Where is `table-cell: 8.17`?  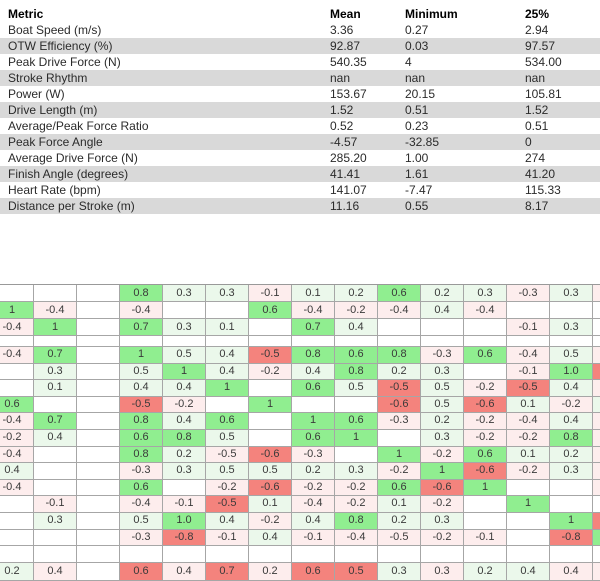 table-cell: 8.17 is located at coordinates (537, 206).